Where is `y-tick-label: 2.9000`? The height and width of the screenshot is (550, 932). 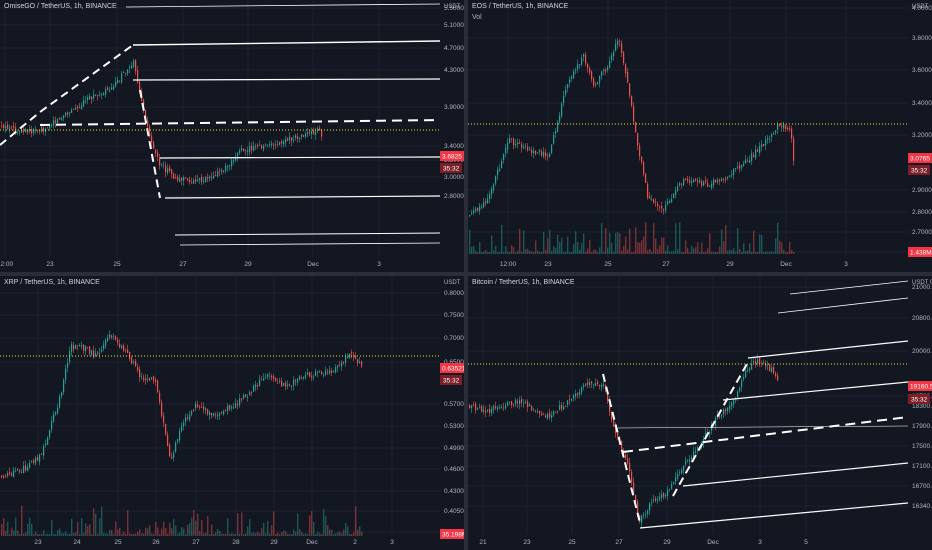
y-tick-label: 2.9000 is located at coordinates (922, 190).